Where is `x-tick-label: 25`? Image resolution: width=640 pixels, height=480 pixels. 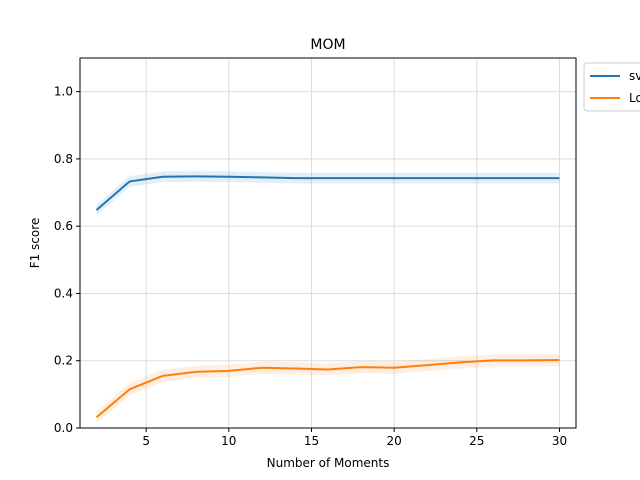 x-tick-label: 25 is located at coordinates (476, 441).